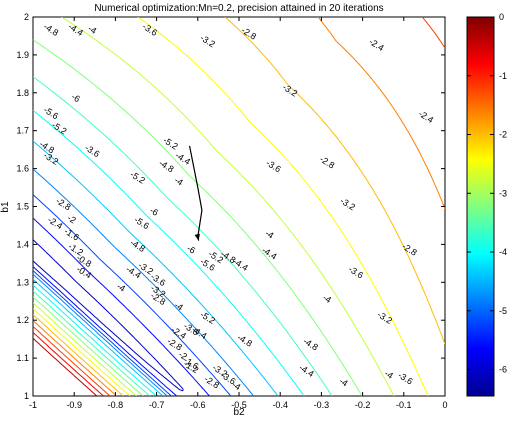 The height and width of the screenshot is (424, 518). Describe the element at coordinates (239, 405) in the screenshot. I see `x-tick-label: -0.5` at that location.